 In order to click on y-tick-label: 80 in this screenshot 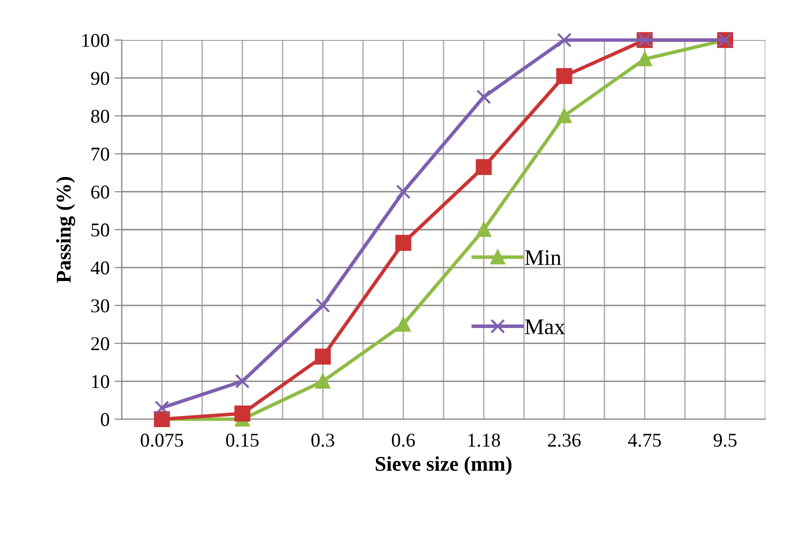, I will do `click(100, 116)`.